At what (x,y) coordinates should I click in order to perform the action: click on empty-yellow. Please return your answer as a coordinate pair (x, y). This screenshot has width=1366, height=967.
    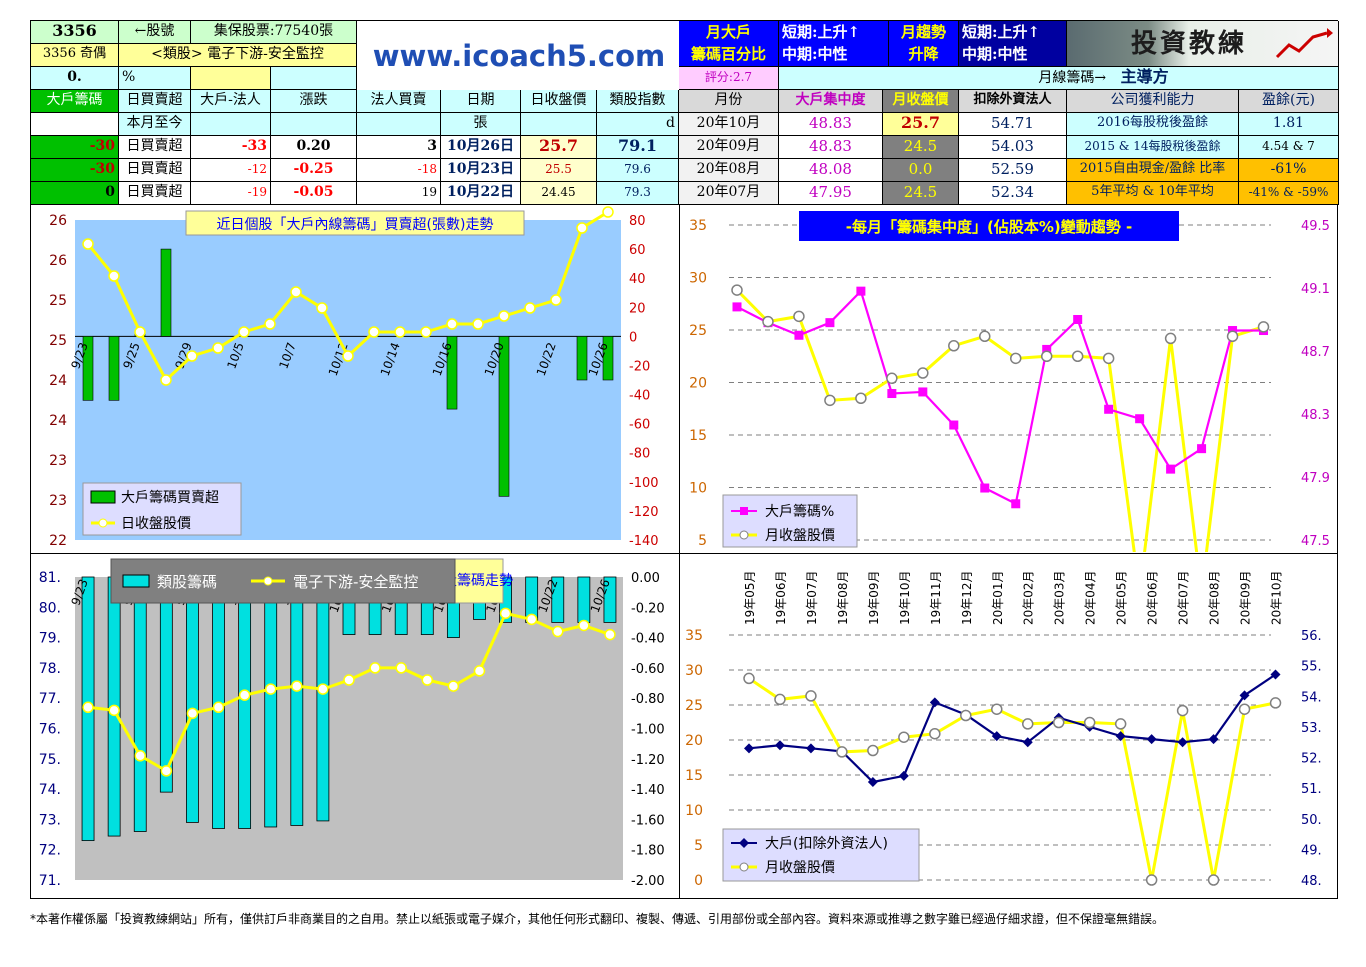
    Looking at the image, I should click on (231, 78).